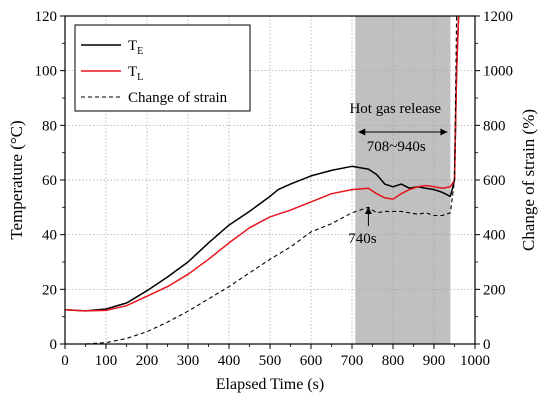  I want to click on x-tick-label: 300, so click(188, 361).